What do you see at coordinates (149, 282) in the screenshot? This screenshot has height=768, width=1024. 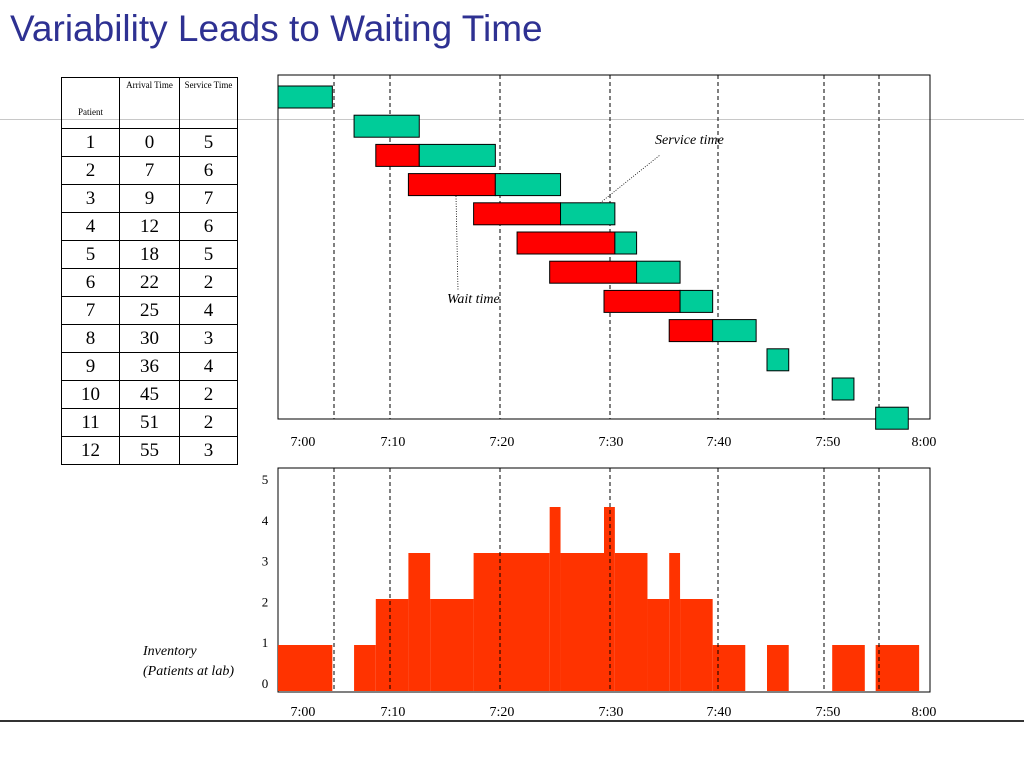 I see `table-row: 6 22 2` at bounding box center [149, 282].